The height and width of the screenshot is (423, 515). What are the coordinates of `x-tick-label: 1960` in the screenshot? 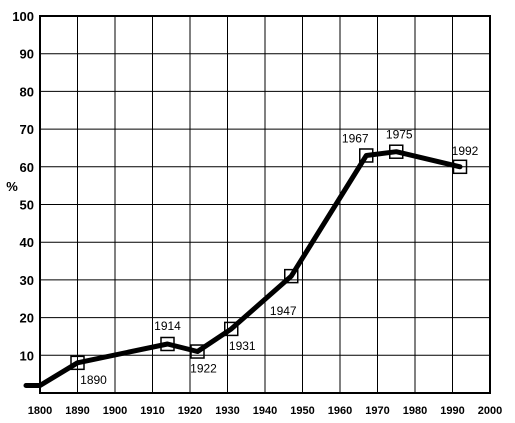 It's located at (340, 411).